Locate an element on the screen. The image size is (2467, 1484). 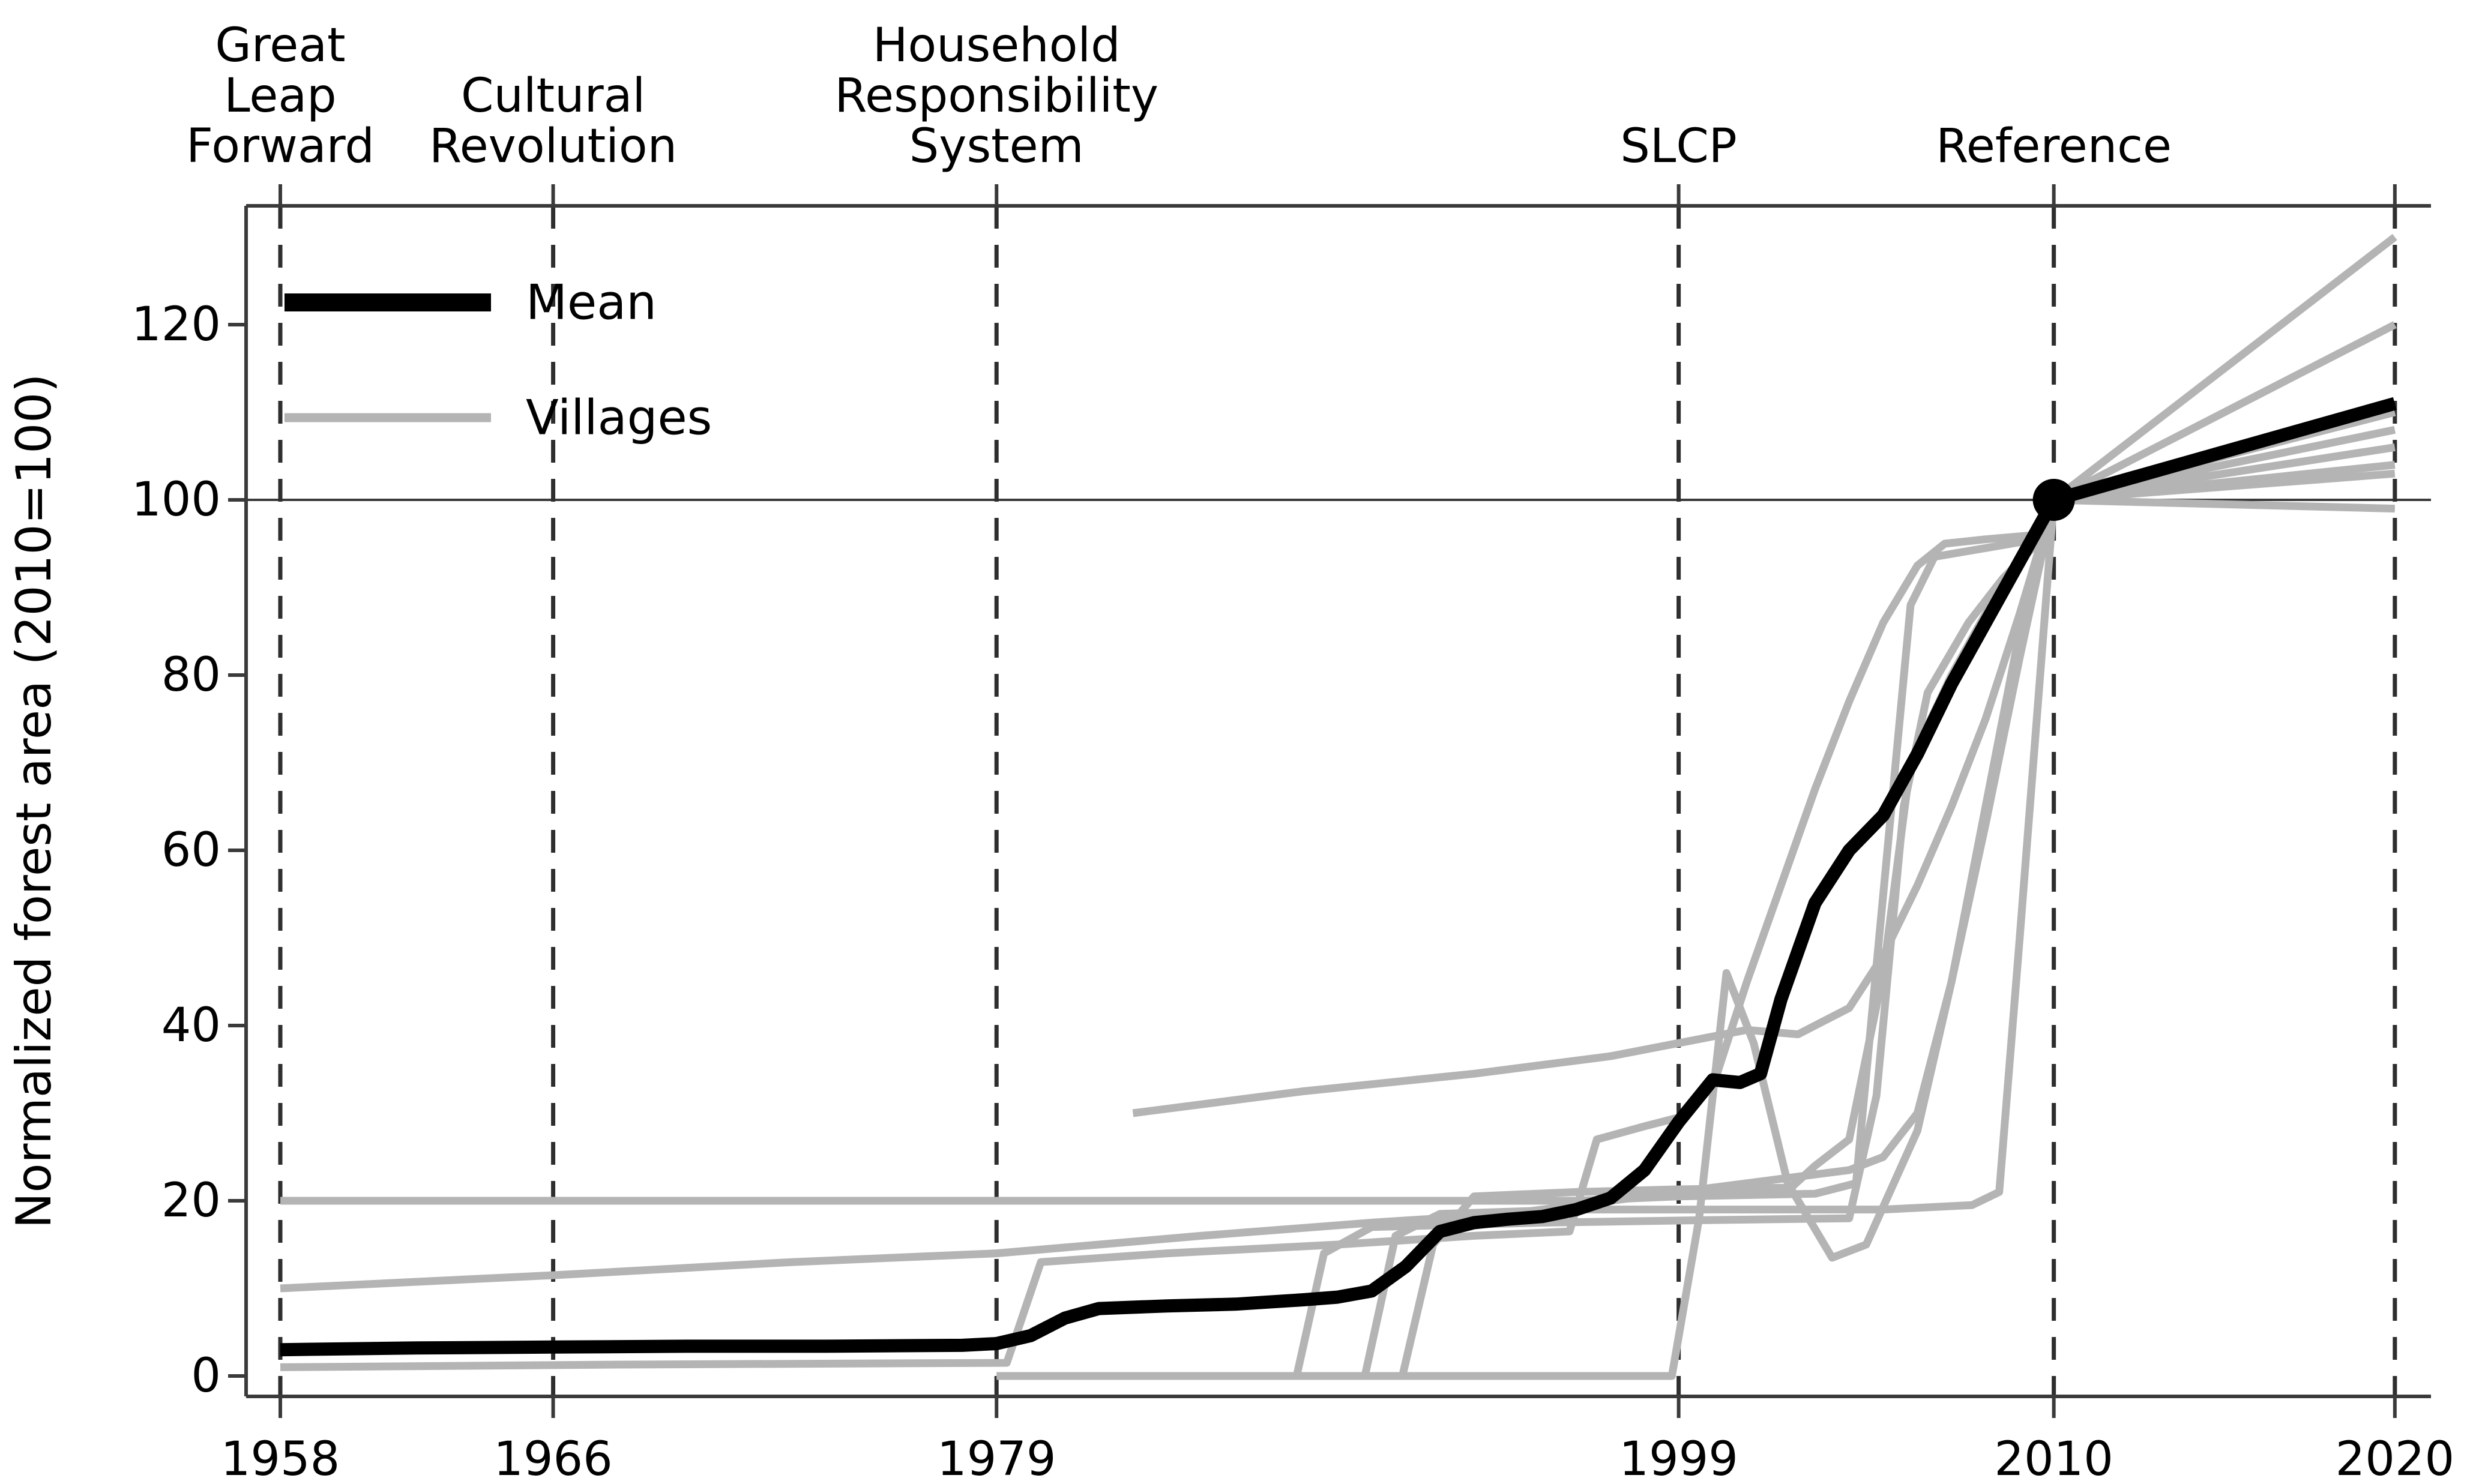
event-label-line: System is located at coordinates (996, 146).